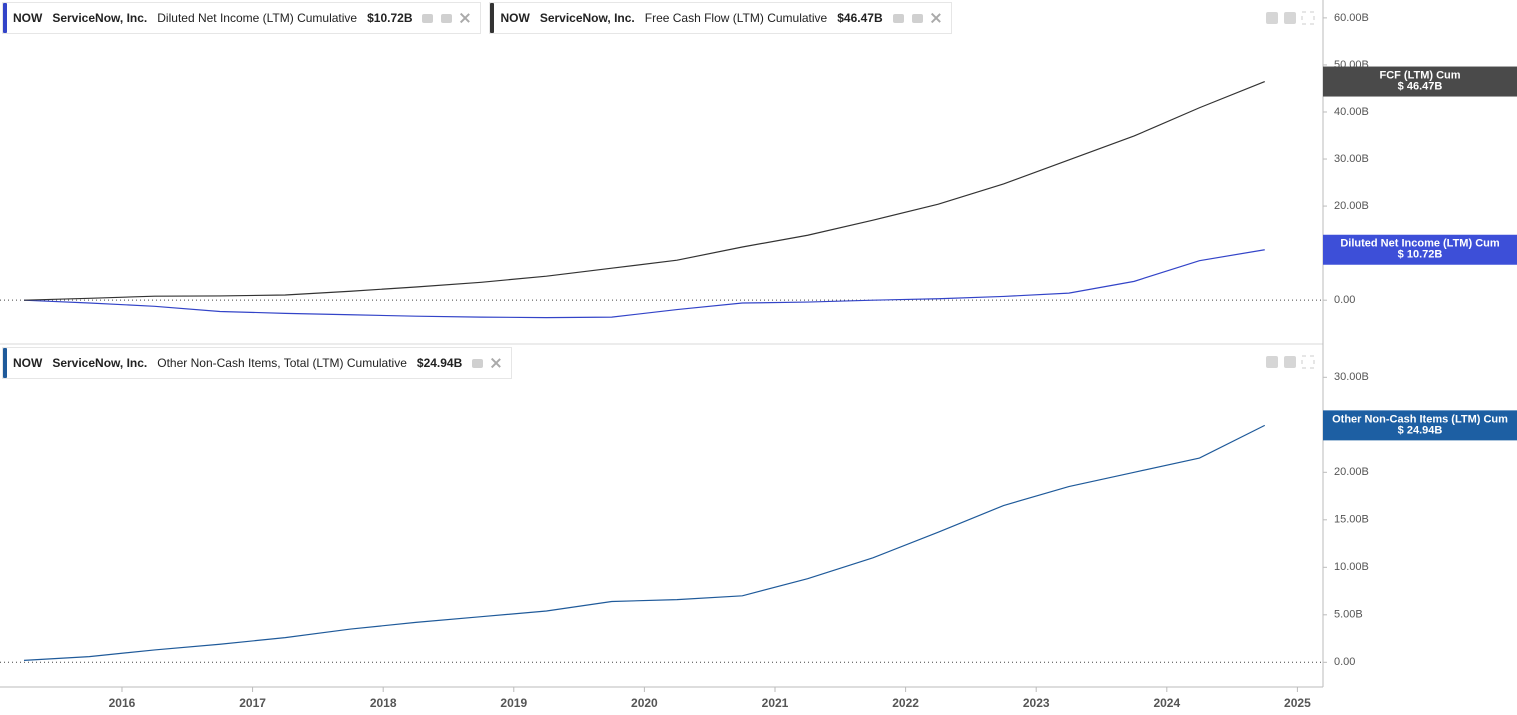  Describe the element at coordinates (860, 18) in the screenshot. I see `legend-last-value: $46.47B` at that location.